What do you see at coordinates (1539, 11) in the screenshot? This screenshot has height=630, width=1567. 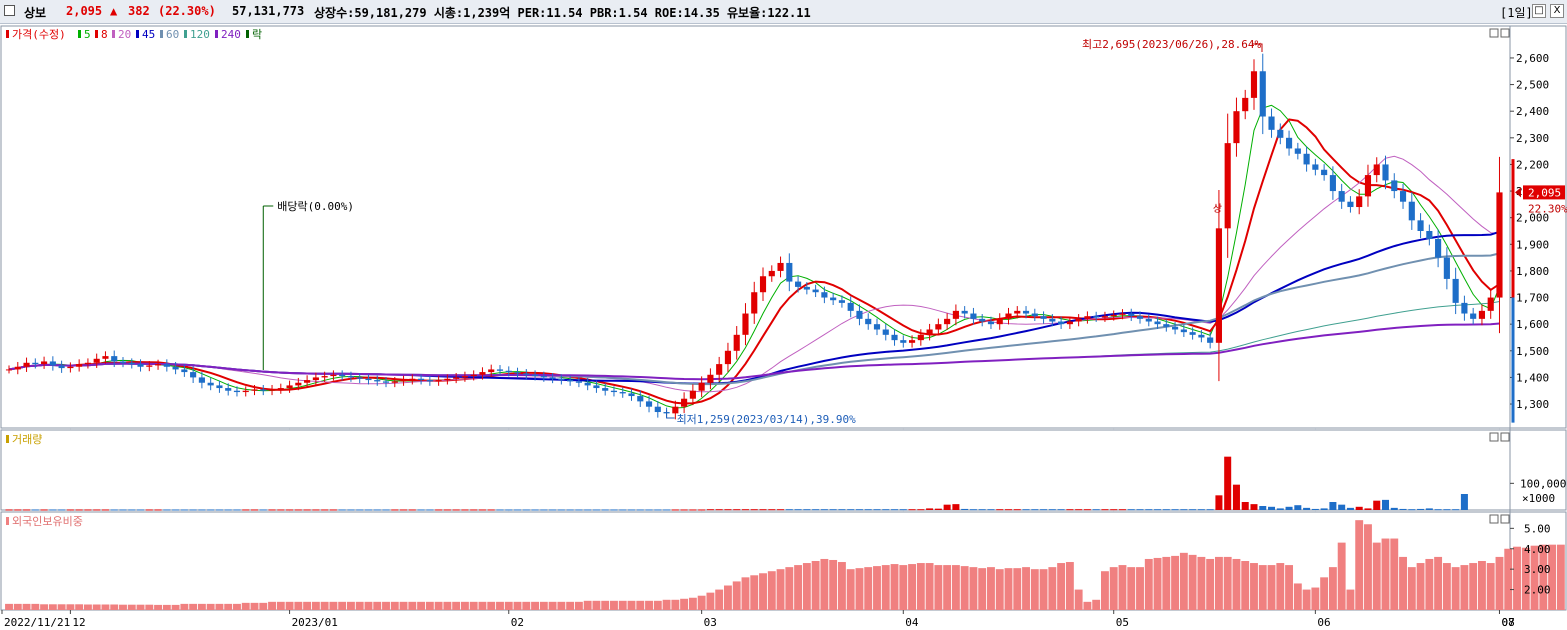 I see `maximize-button: □` at bounding box center [1539, 11].